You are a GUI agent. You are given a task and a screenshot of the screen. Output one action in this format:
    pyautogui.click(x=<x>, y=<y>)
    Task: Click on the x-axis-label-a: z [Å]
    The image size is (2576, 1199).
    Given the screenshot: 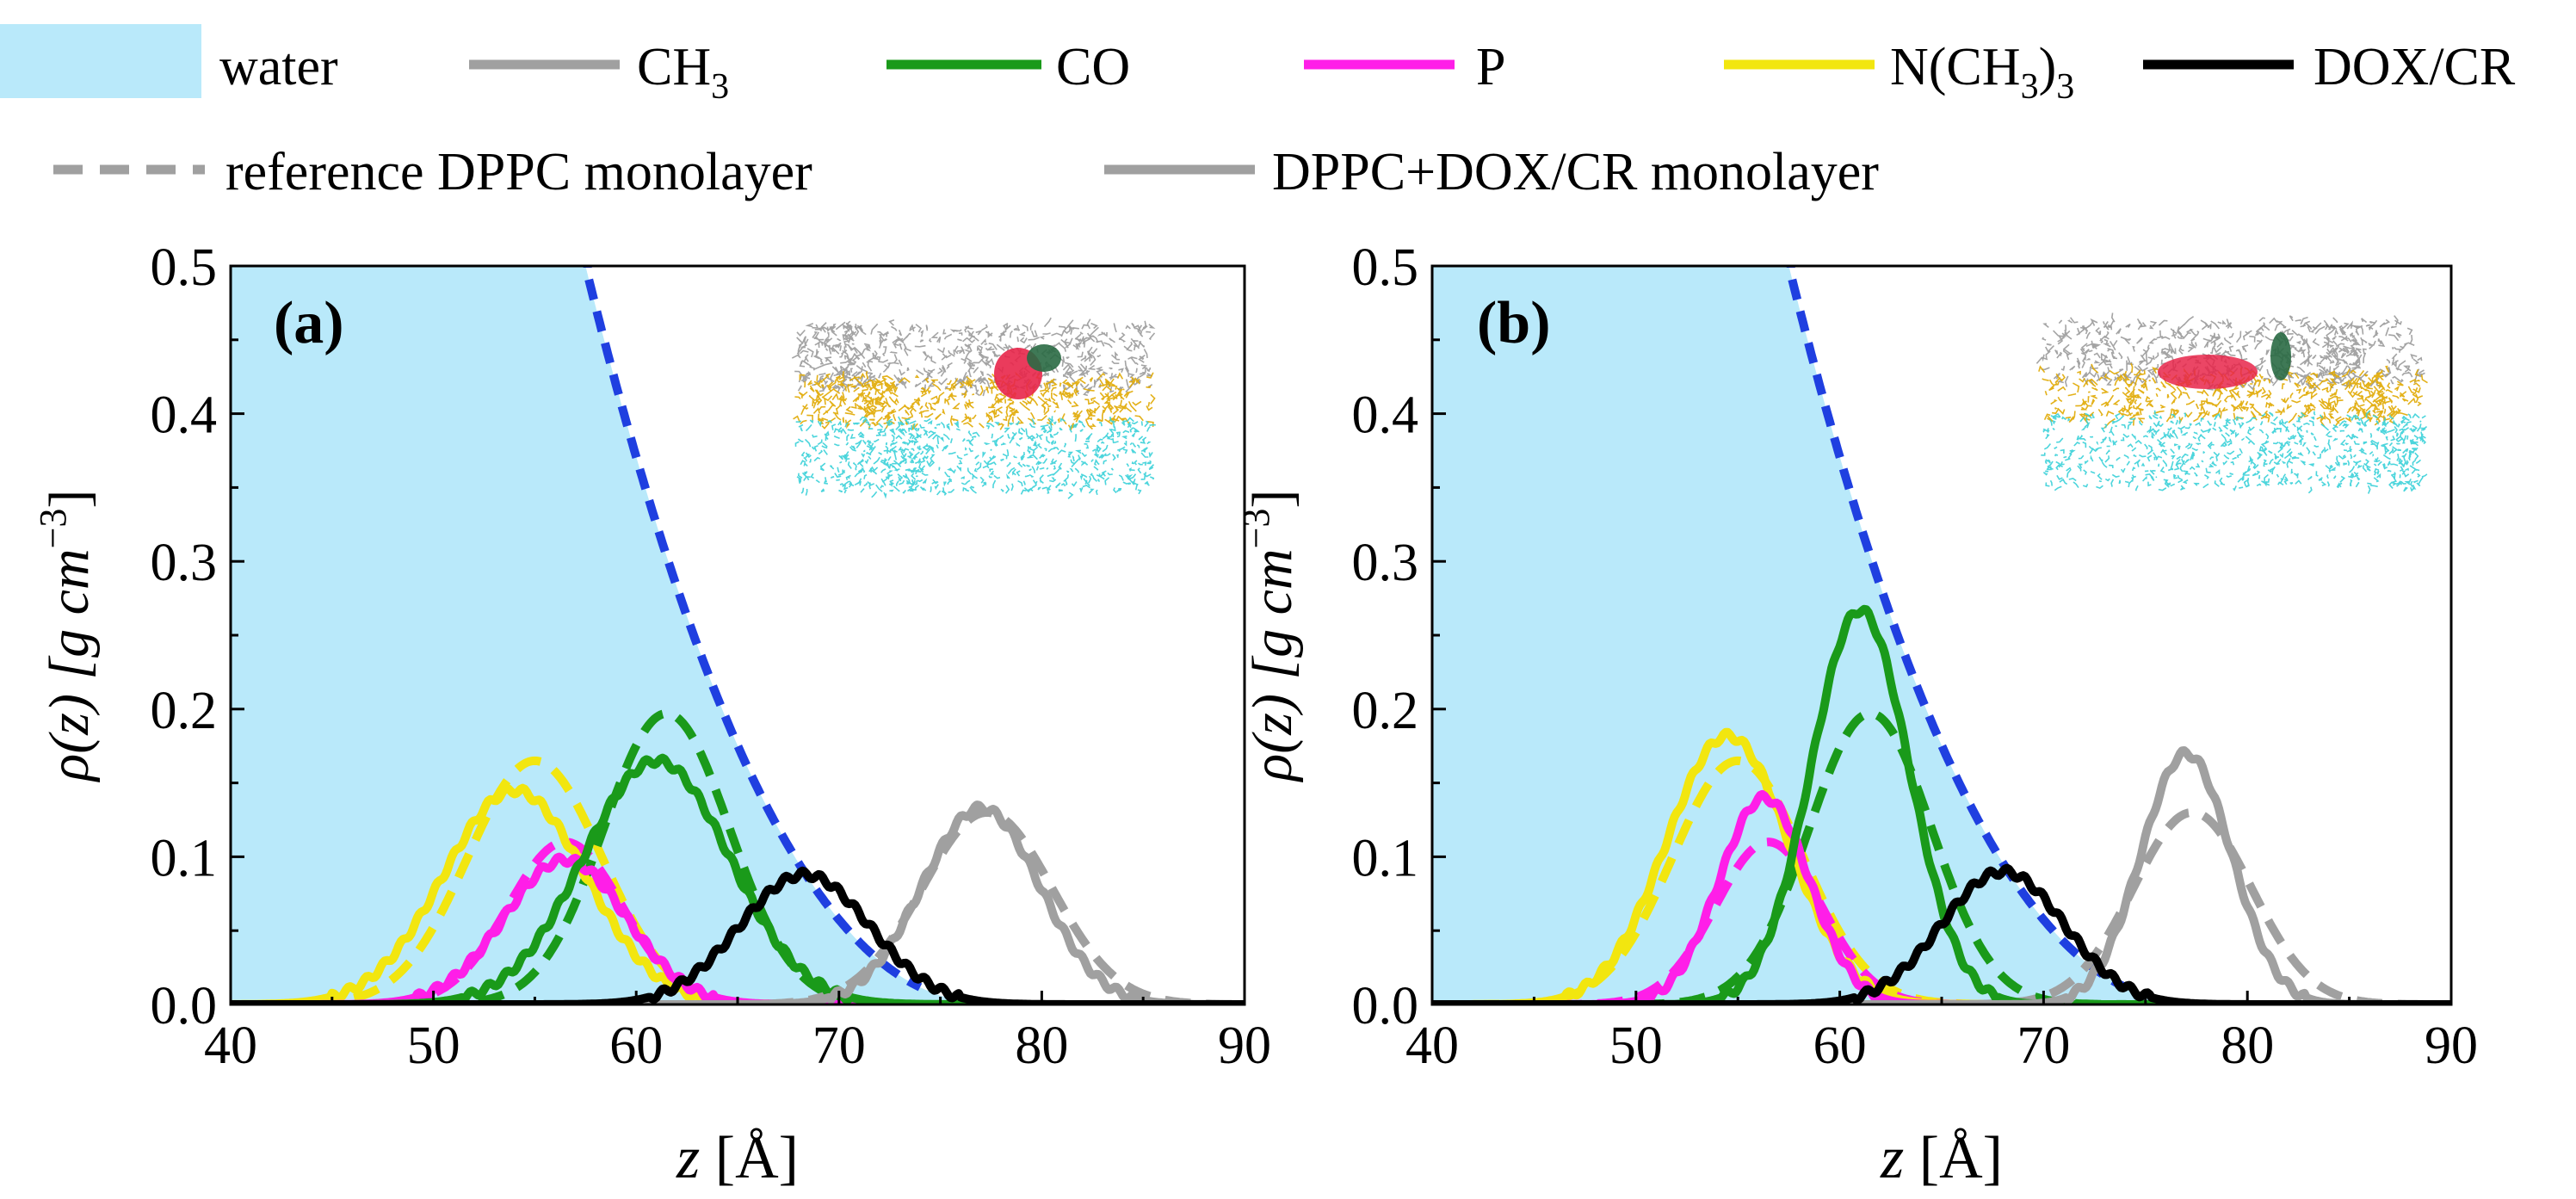 What is the action you would take?
    pyautogui.click(x=737, y=1158)
    